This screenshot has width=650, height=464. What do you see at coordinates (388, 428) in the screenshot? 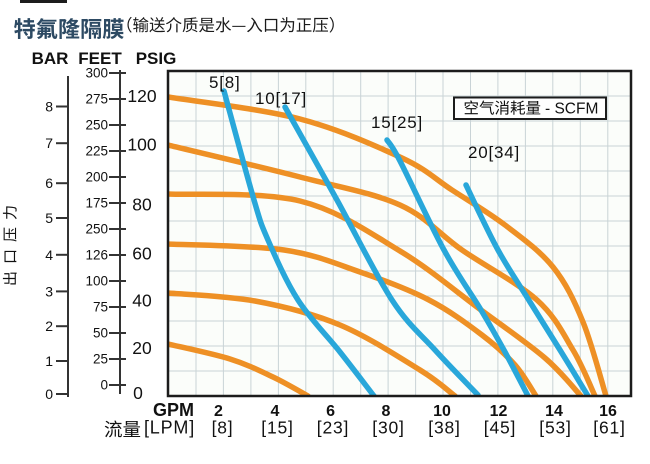
I see `svg-text: [30]` at bounding box center [388, 428].